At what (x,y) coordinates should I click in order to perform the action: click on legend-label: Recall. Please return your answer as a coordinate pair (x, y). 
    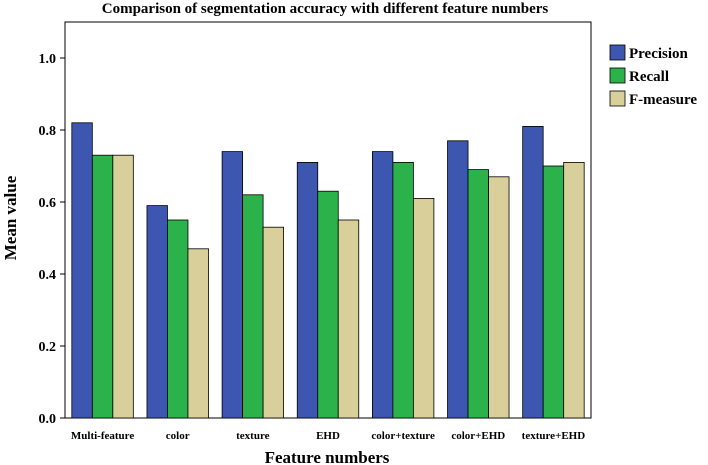
    Looking at the image, I should click on (649, 77).